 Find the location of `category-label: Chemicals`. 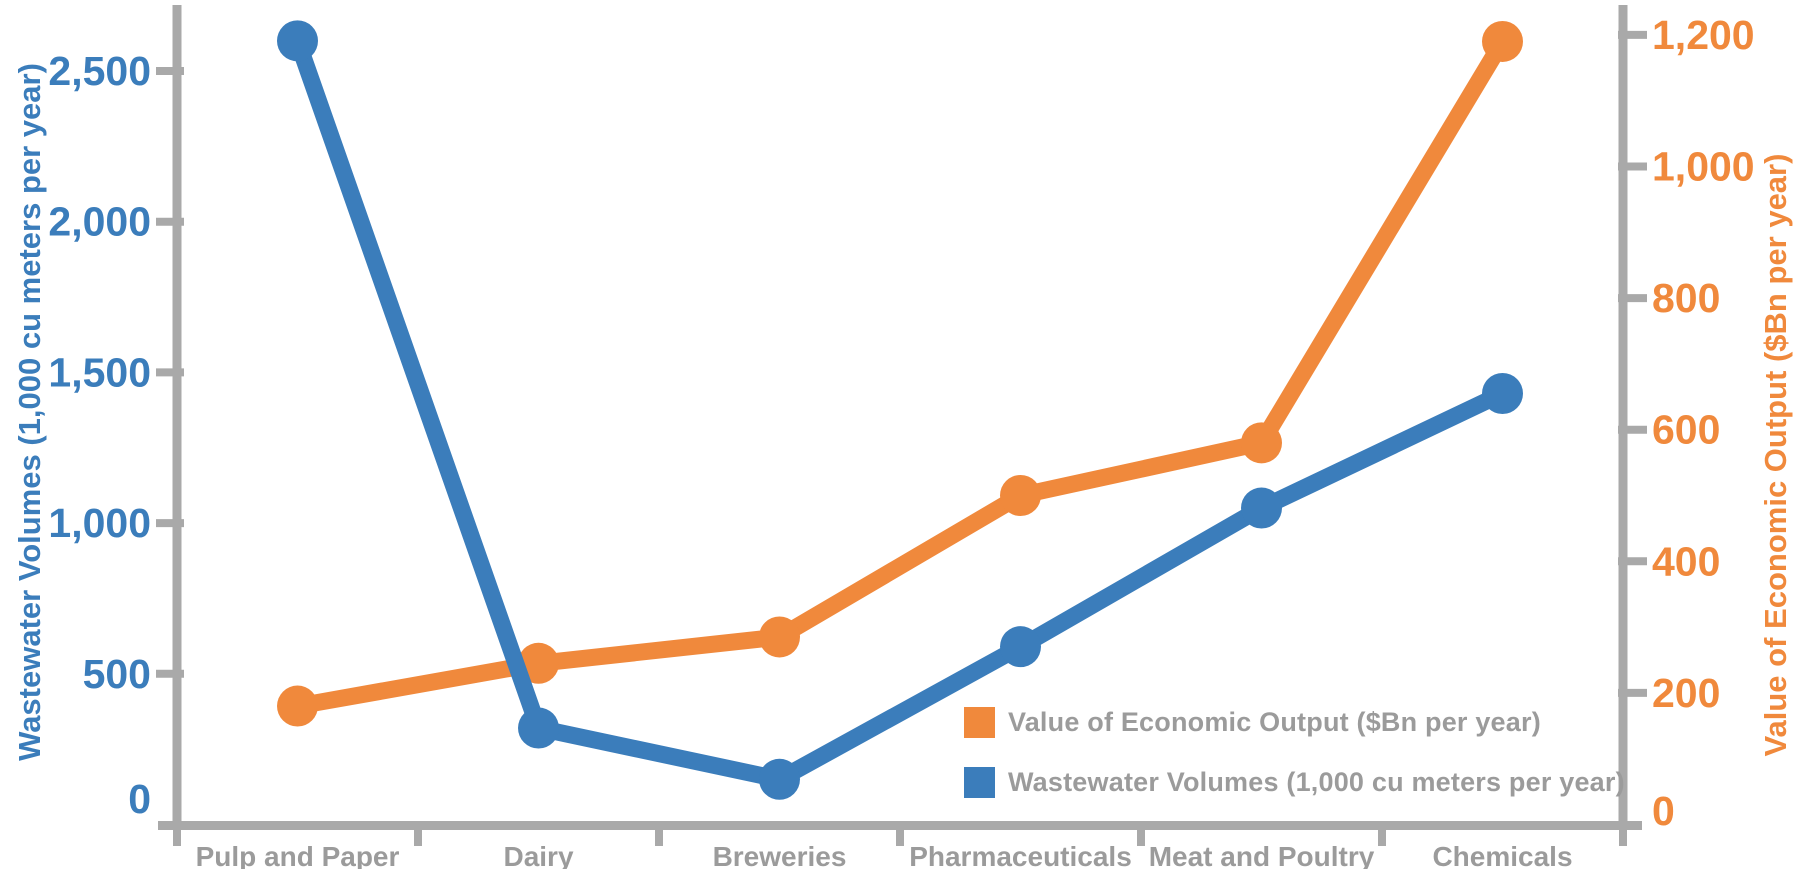

category-label: Chemicals is located at coordinates (1502, 855).